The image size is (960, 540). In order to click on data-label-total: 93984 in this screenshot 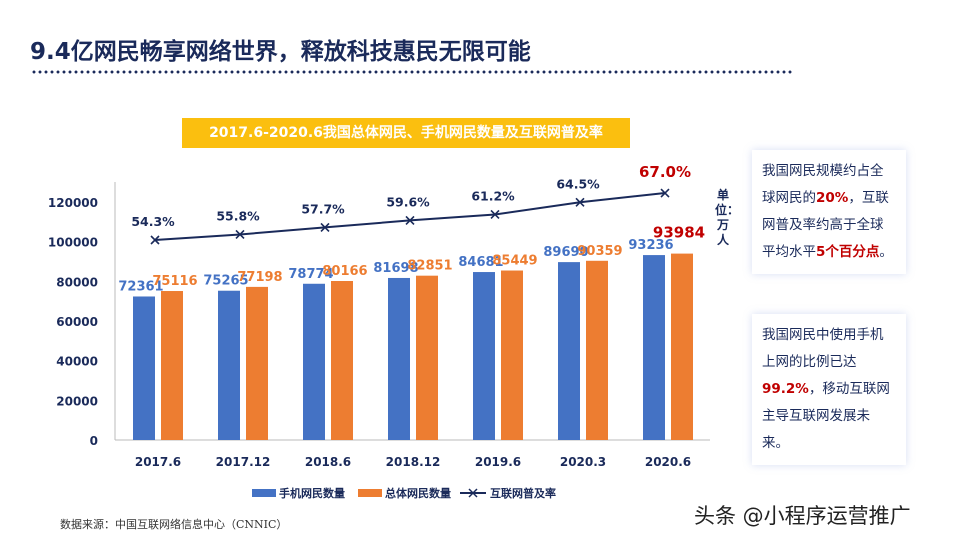, I will do `click(679, 233)`.